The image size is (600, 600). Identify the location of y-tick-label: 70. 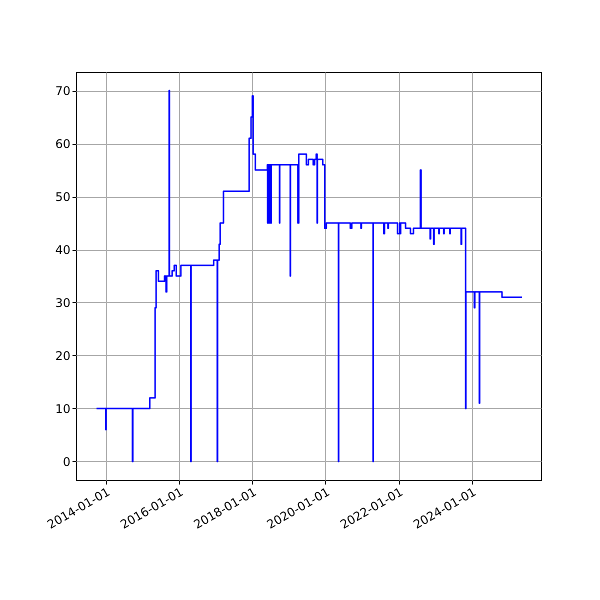
(62, 91).